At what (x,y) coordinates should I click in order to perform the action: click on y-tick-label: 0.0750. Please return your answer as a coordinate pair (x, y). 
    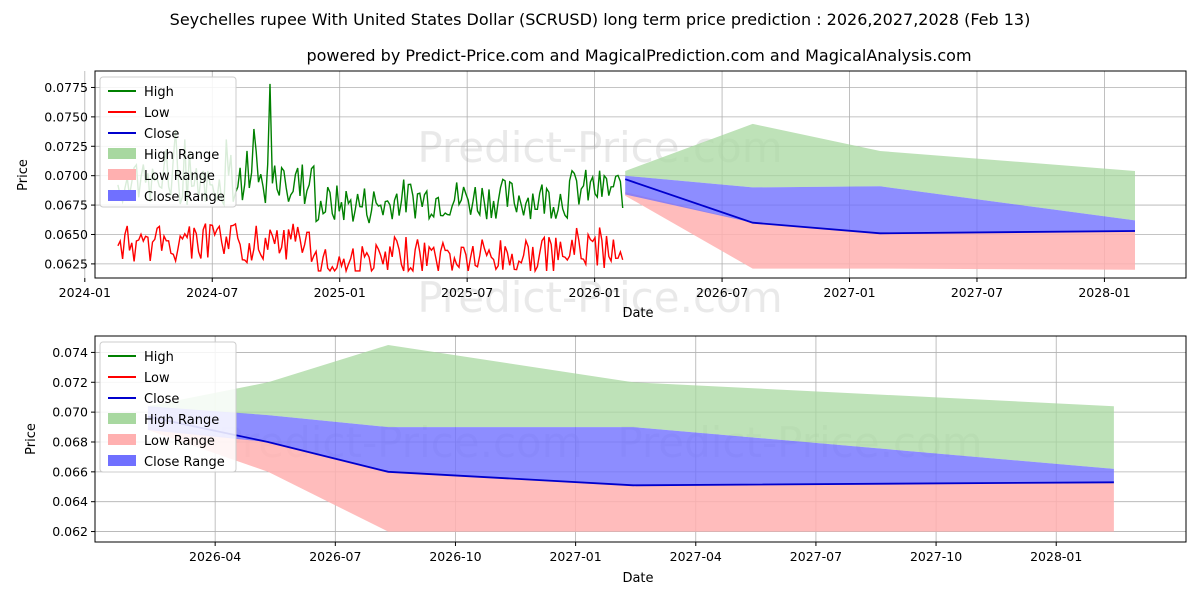
    Looking at the image, I should click on (66, 116).